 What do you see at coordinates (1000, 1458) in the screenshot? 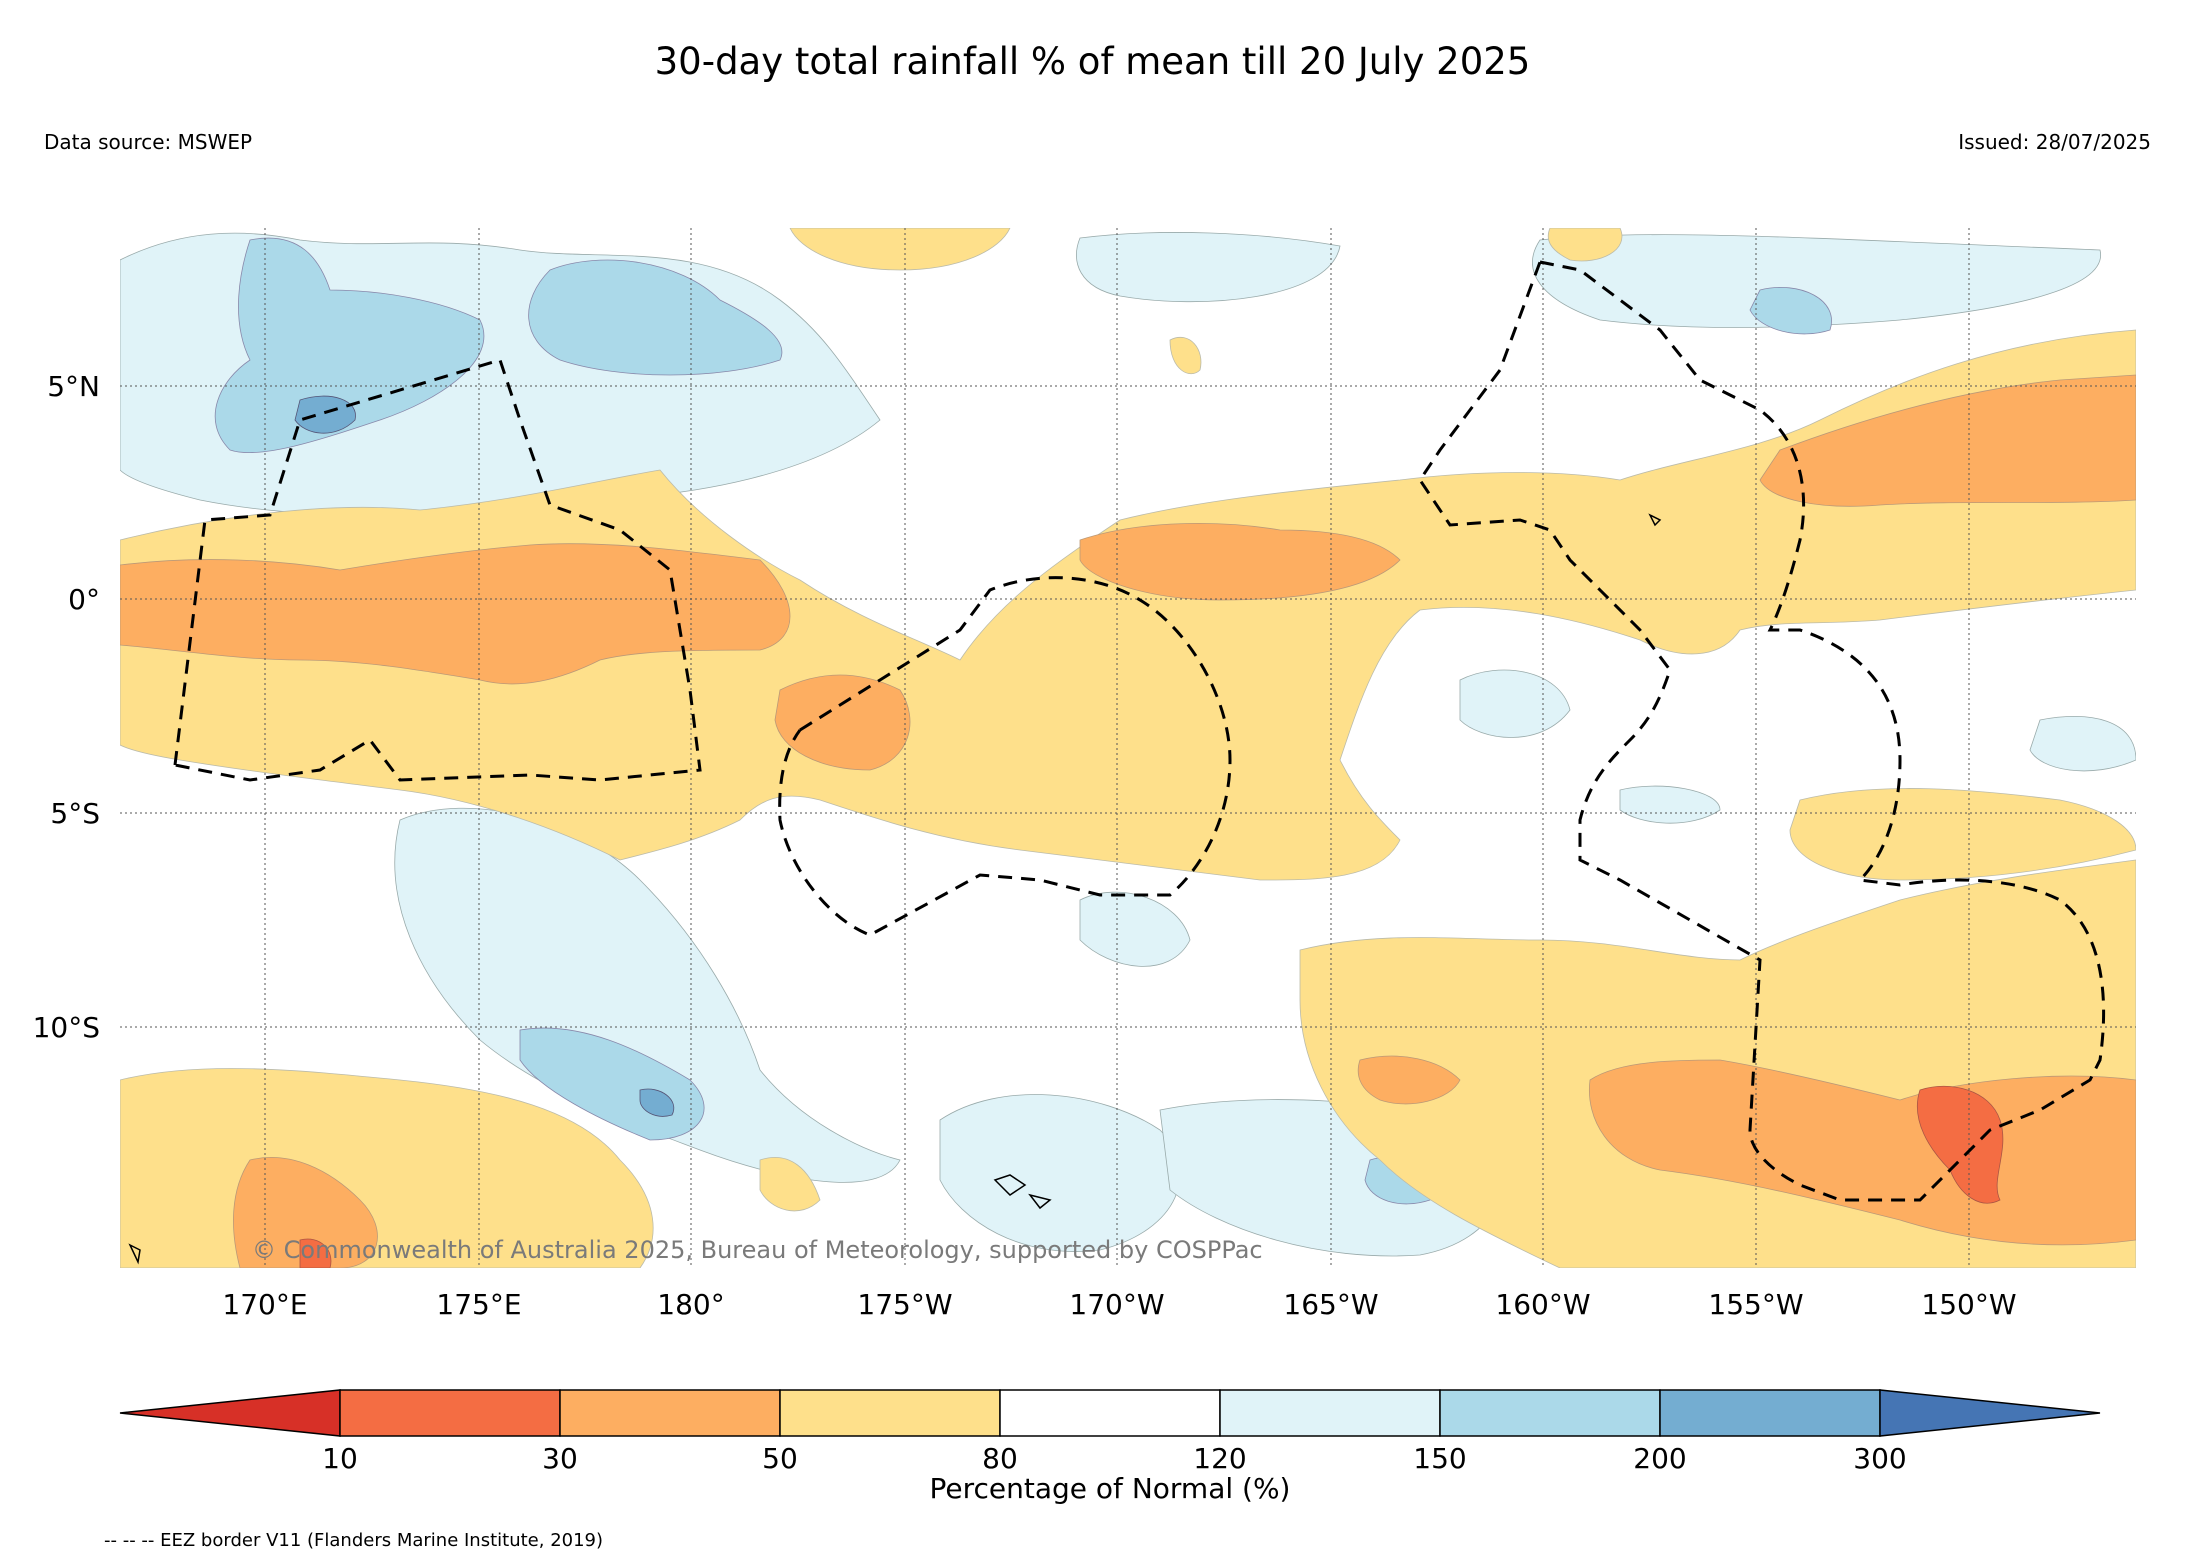
I see `colorbar-label: 80` at bounding box center [1000, 1458].